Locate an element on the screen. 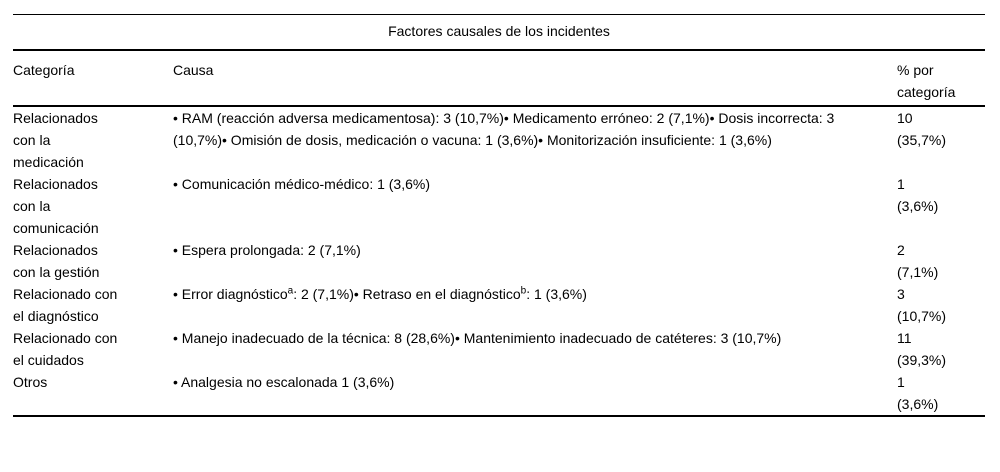 This screenshot has height=472, width=1000. table-title: Factores causales de los incidentes is located at coordinates (499, 32).